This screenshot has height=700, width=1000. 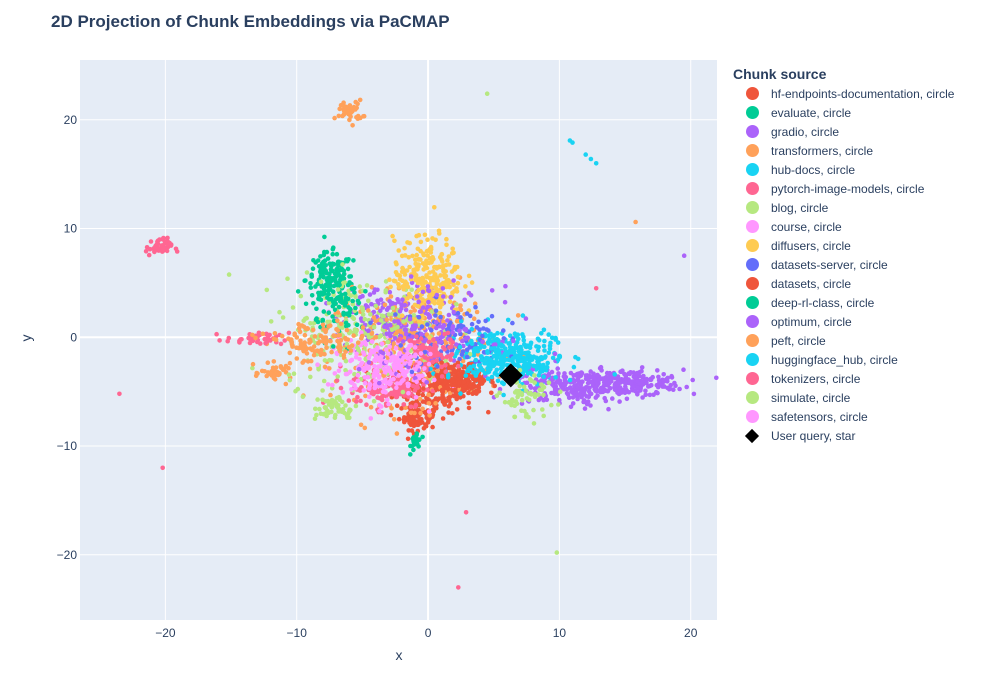 What do you see at coordinates (864, 321) in the screenshot?
I see `legend-item: optimum, circle` at bounding box center [864, 321].